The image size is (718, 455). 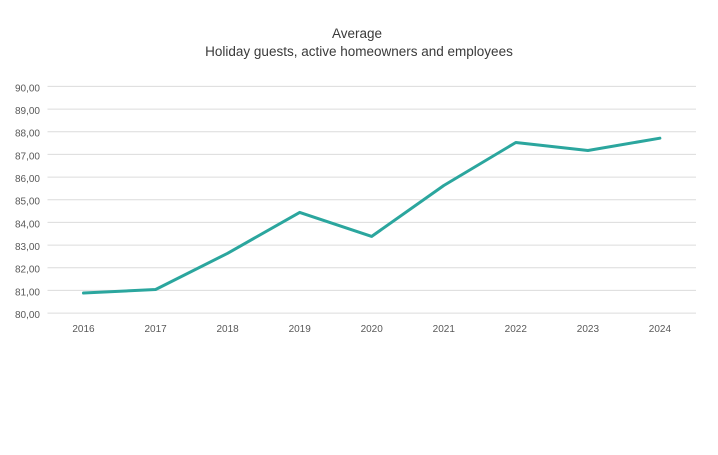 I want to click on svg-text: 2018, so click(x=227, y=329).